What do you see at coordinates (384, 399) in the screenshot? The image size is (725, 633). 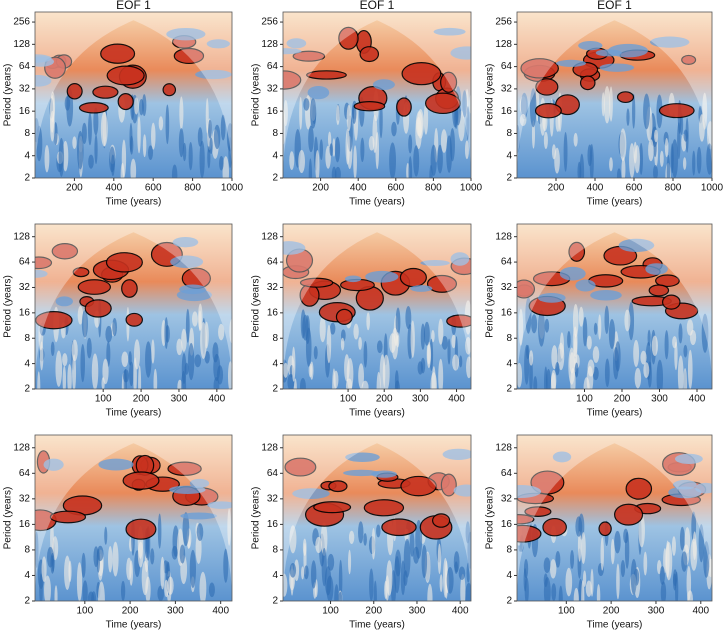 I see `x-tick-label: 200` at bounding box center [384, 399].